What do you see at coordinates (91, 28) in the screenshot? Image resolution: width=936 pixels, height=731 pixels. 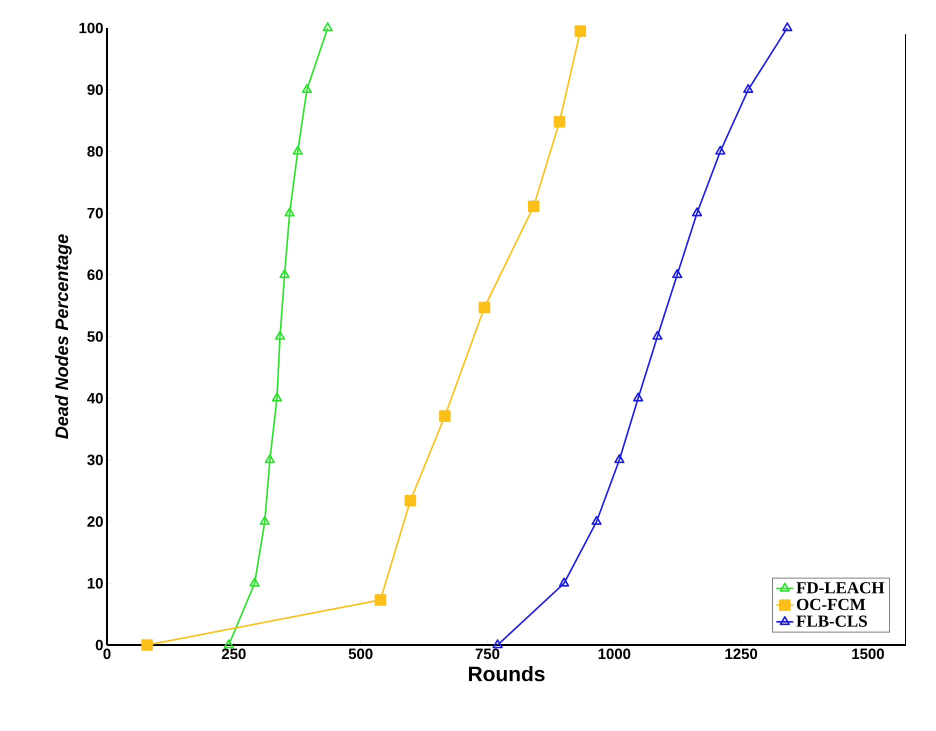 I see `y-tick-label: 100` at bounding box center [91, 28].